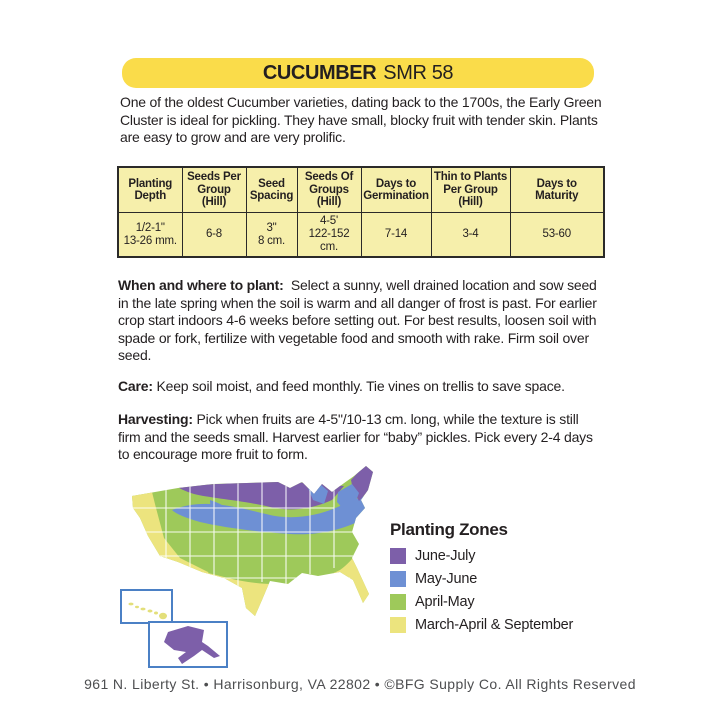 This screenshot has width=720, height=720. I want to click on hawaii-inset, so click(146, 606).